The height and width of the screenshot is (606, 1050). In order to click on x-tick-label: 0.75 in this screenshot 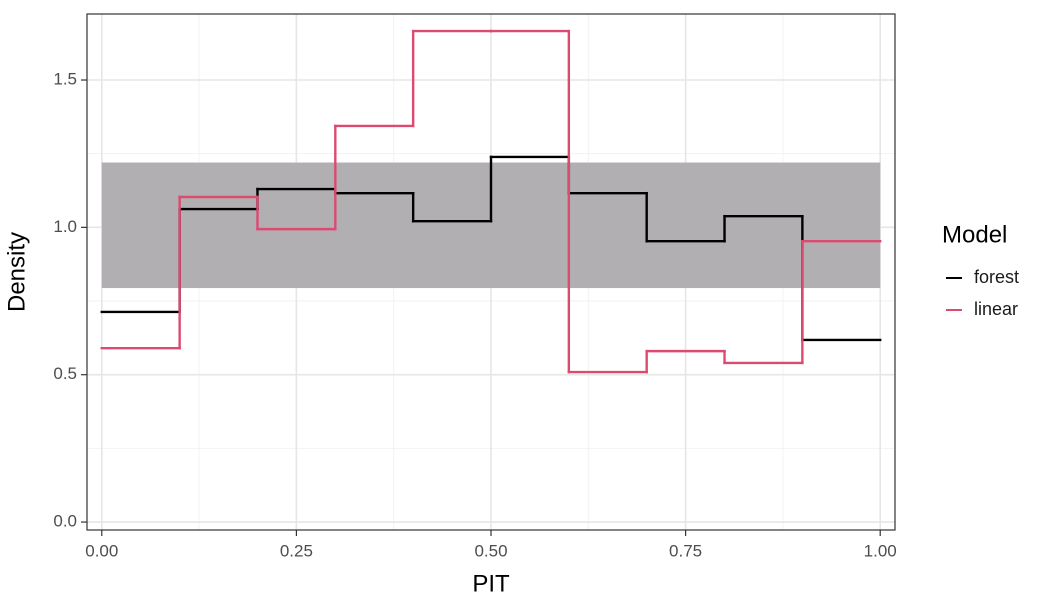, I will do `click(685, 550)`.